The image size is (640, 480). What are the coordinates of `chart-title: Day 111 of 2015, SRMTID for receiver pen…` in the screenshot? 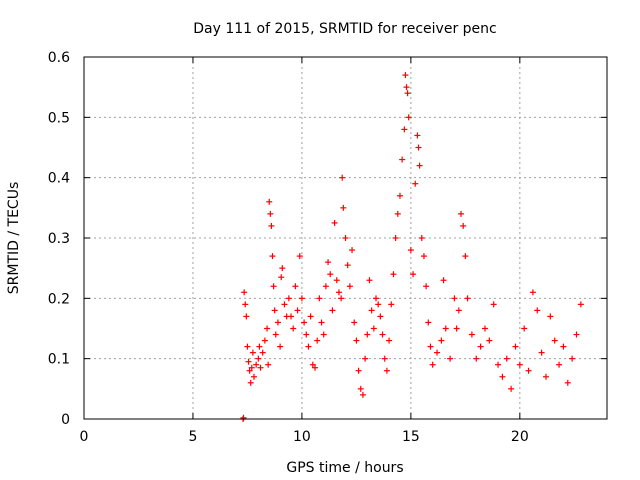 It's located at (344, 29).